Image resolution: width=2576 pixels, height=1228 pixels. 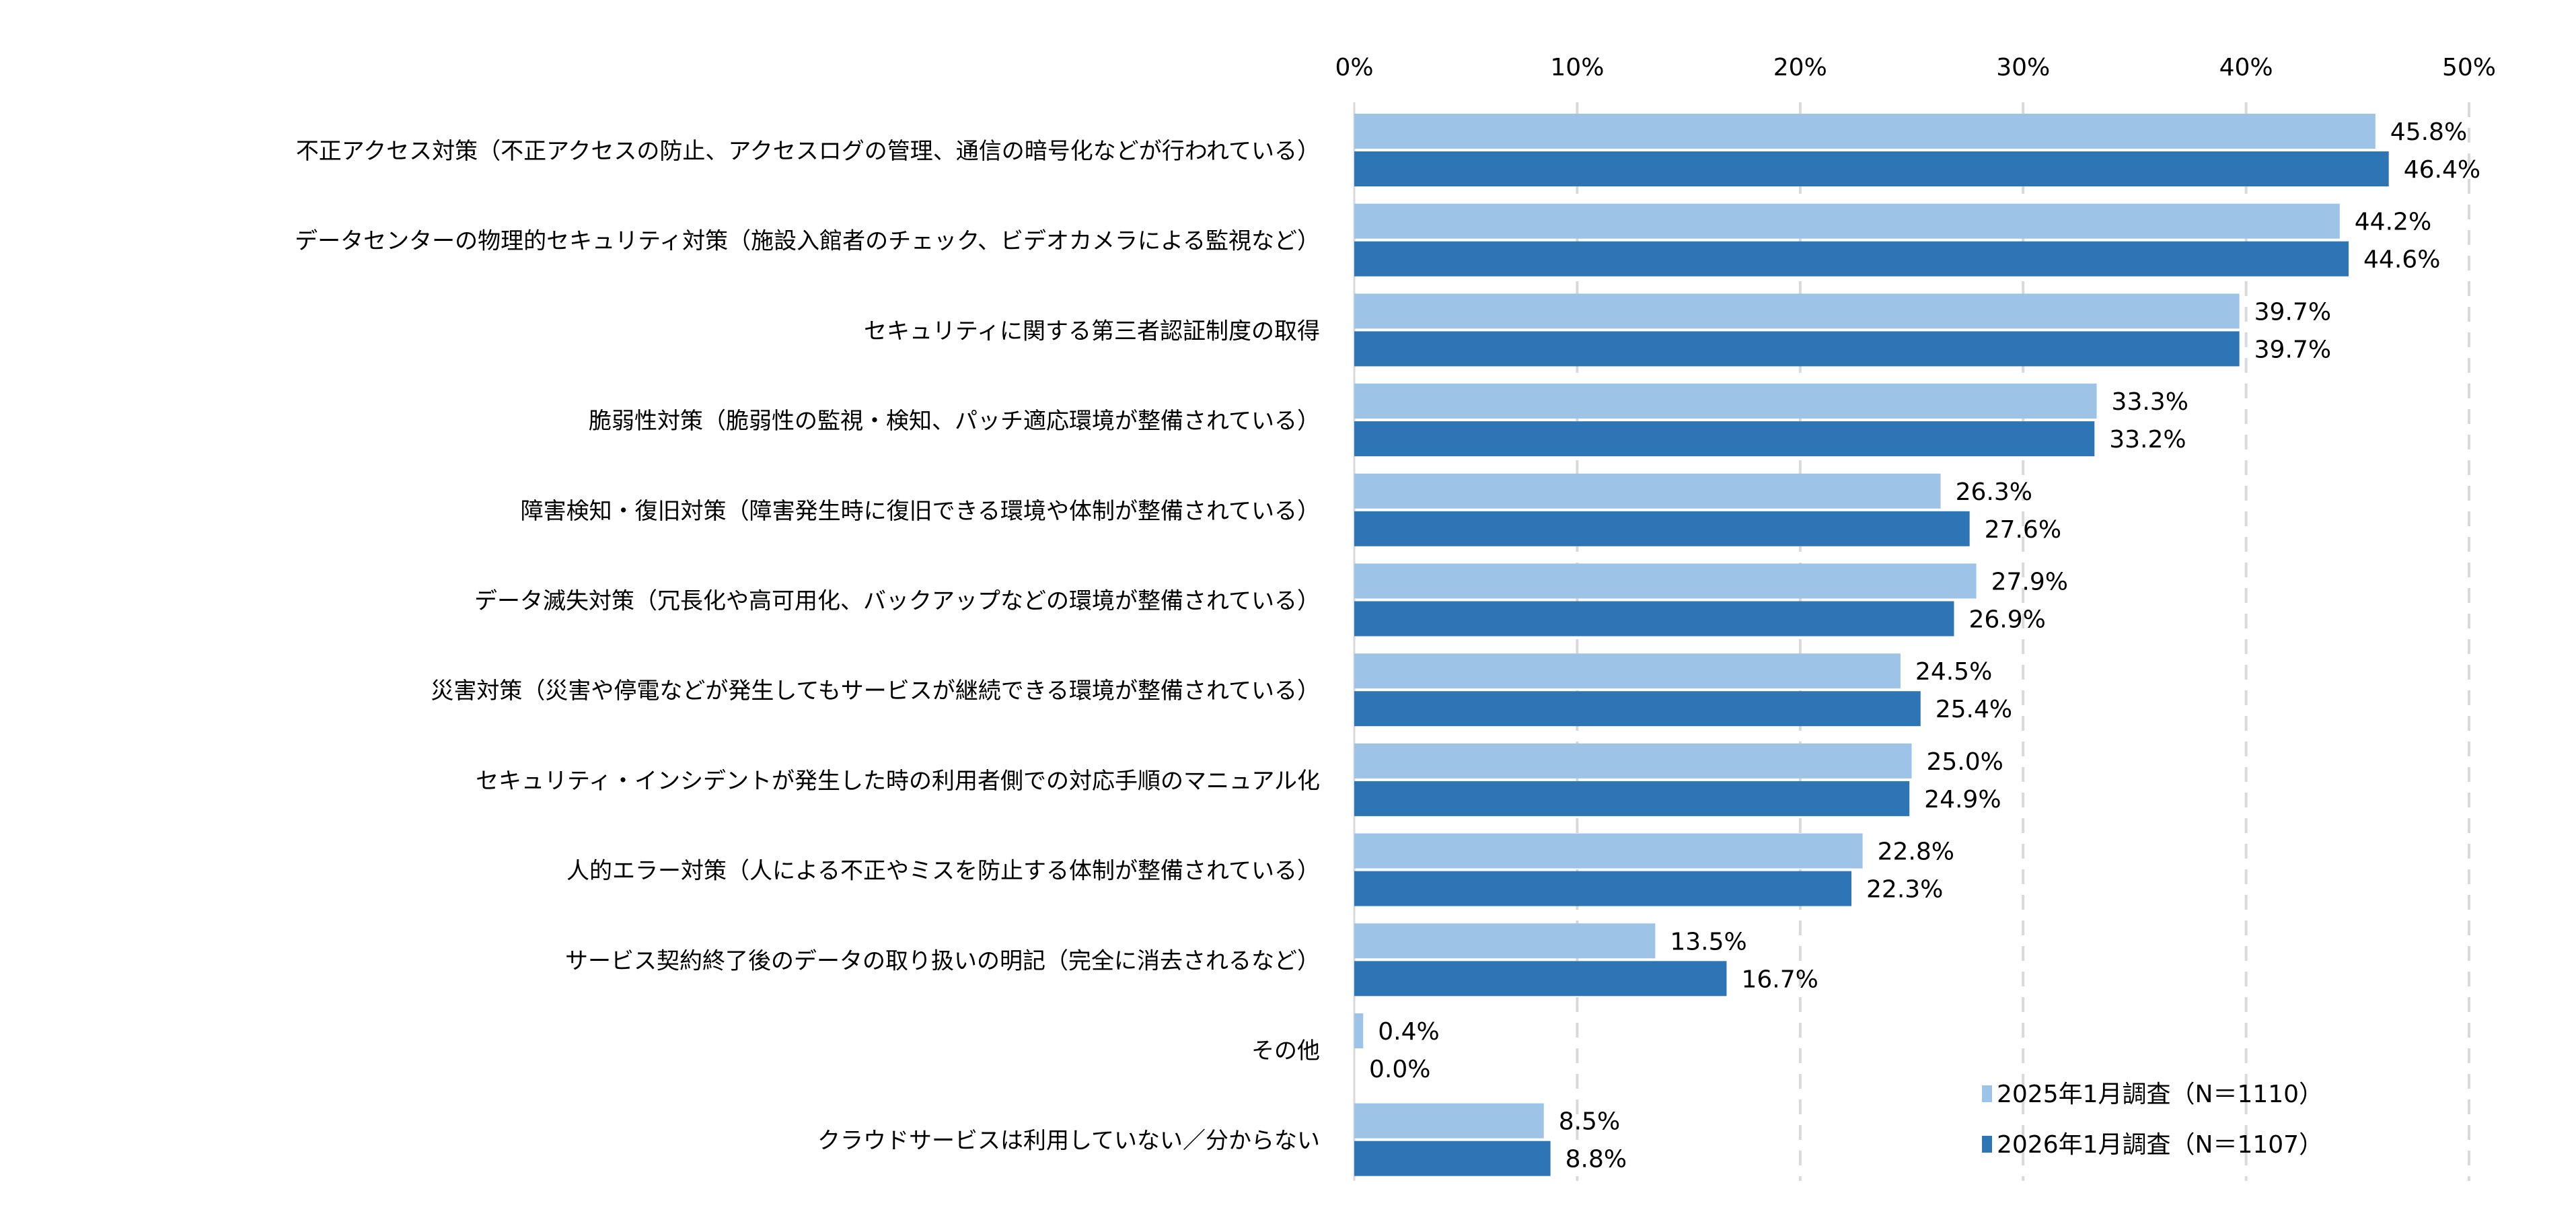 What do you see at coordinates (2246, 67) in the screenshot?
I see `x-tick-label: 40%` at bounding box center [2246, 67].